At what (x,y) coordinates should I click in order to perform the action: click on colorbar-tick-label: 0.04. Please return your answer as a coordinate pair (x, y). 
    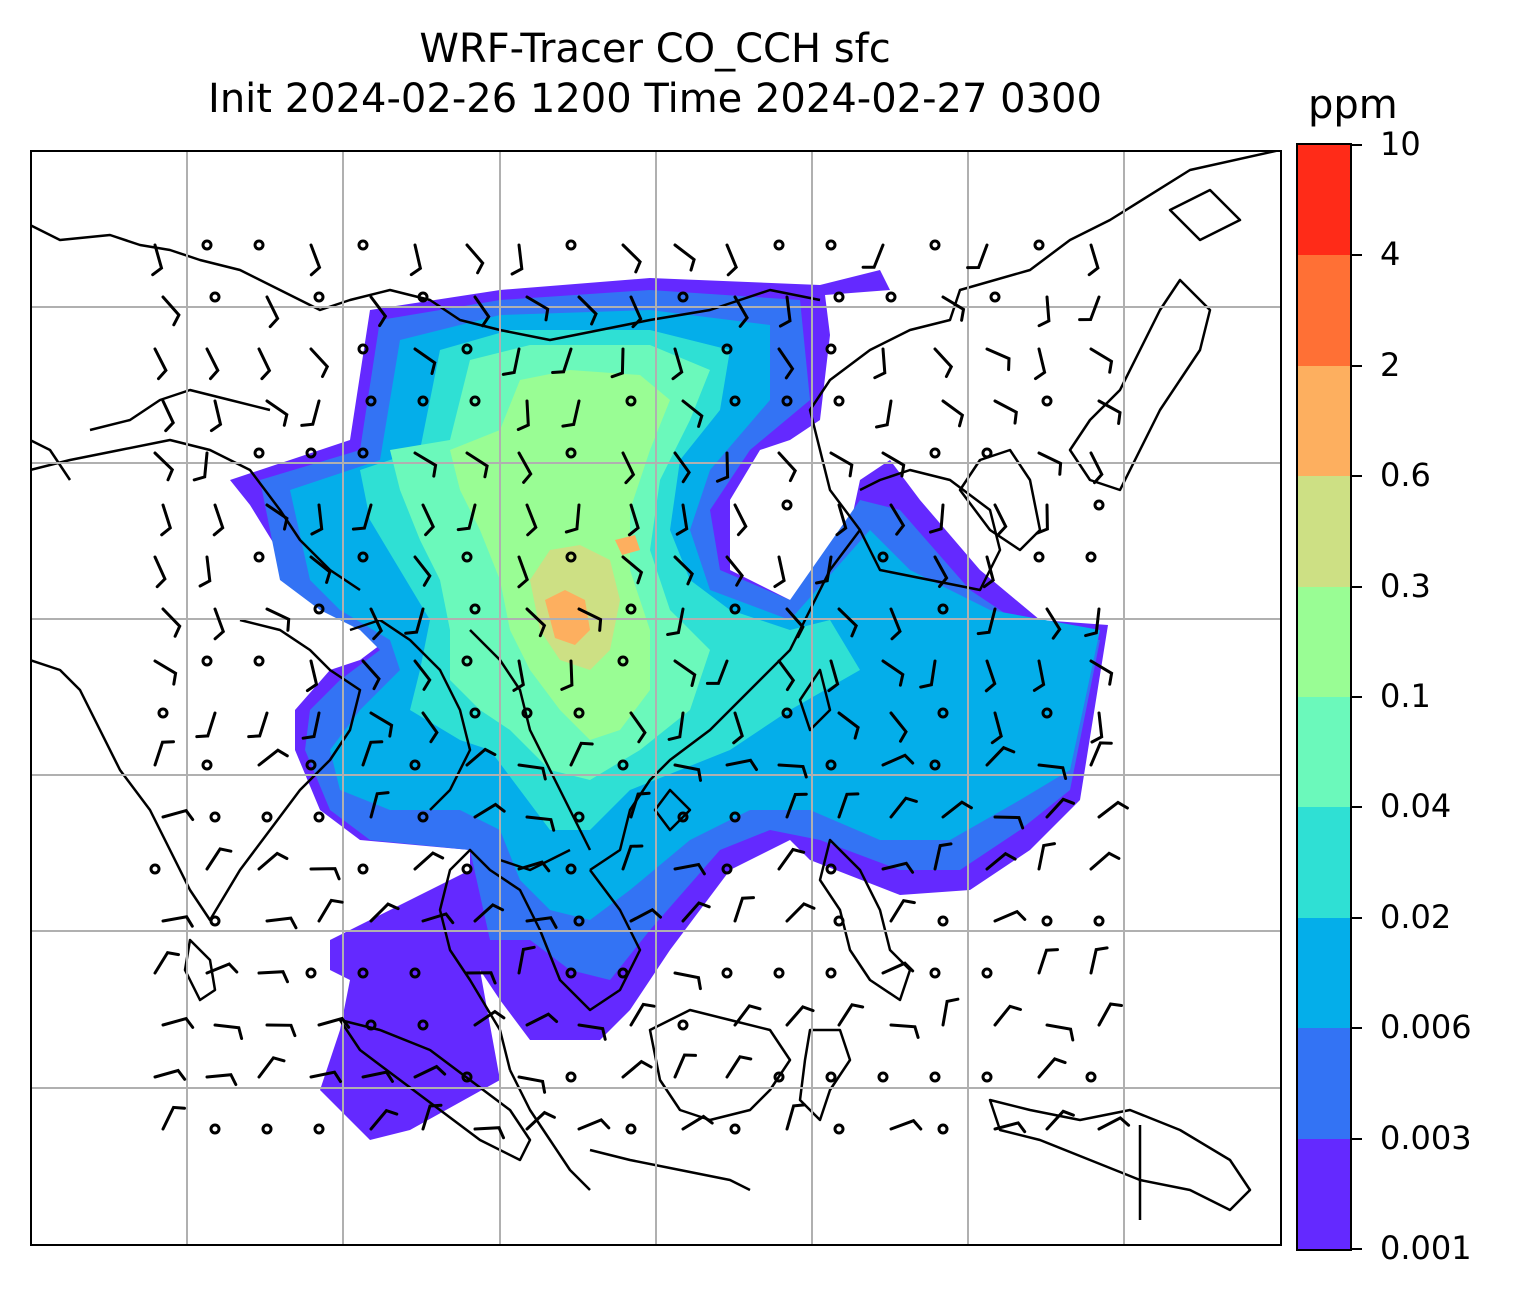
    Looking at the image, I should click on (1416, 806).